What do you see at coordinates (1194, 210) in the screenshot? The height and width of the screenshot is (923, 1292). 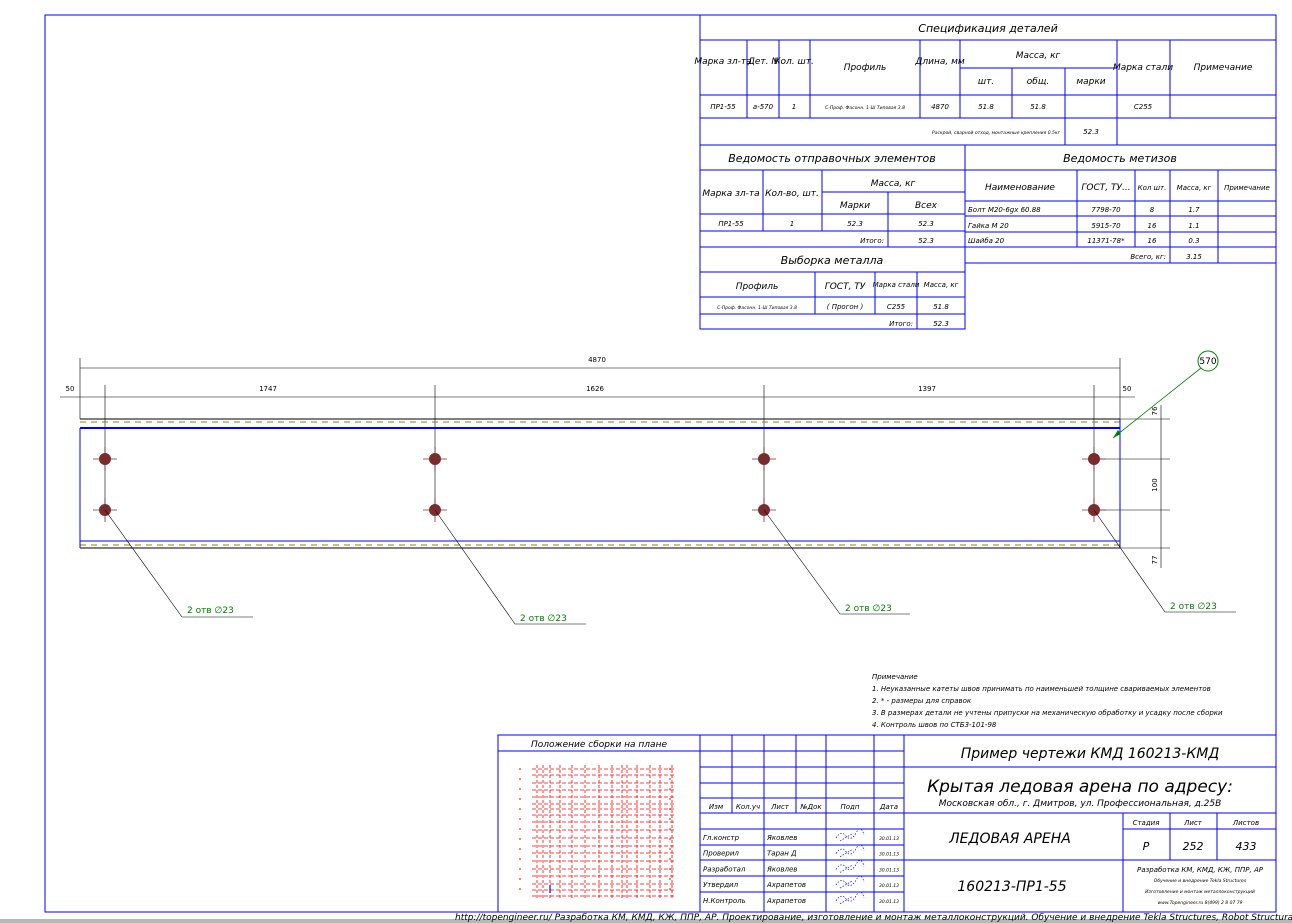 I see `fastener-mass: 1.7` at bounding box center [1194, 210].